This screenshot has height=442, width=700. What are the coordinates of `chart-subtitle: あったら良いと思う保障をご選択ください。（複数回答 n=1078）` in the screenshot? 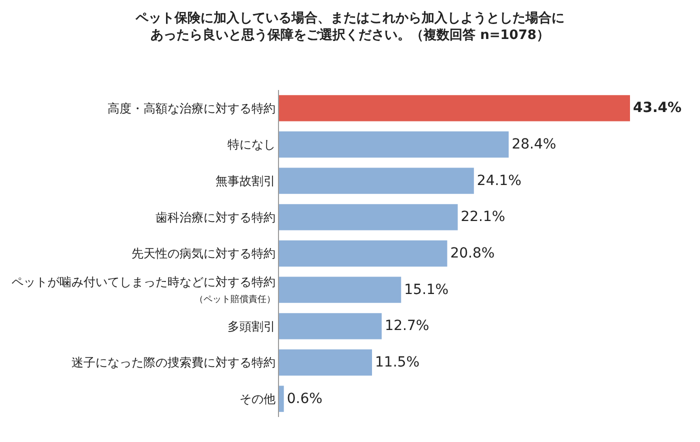 It's located at (350, 35).